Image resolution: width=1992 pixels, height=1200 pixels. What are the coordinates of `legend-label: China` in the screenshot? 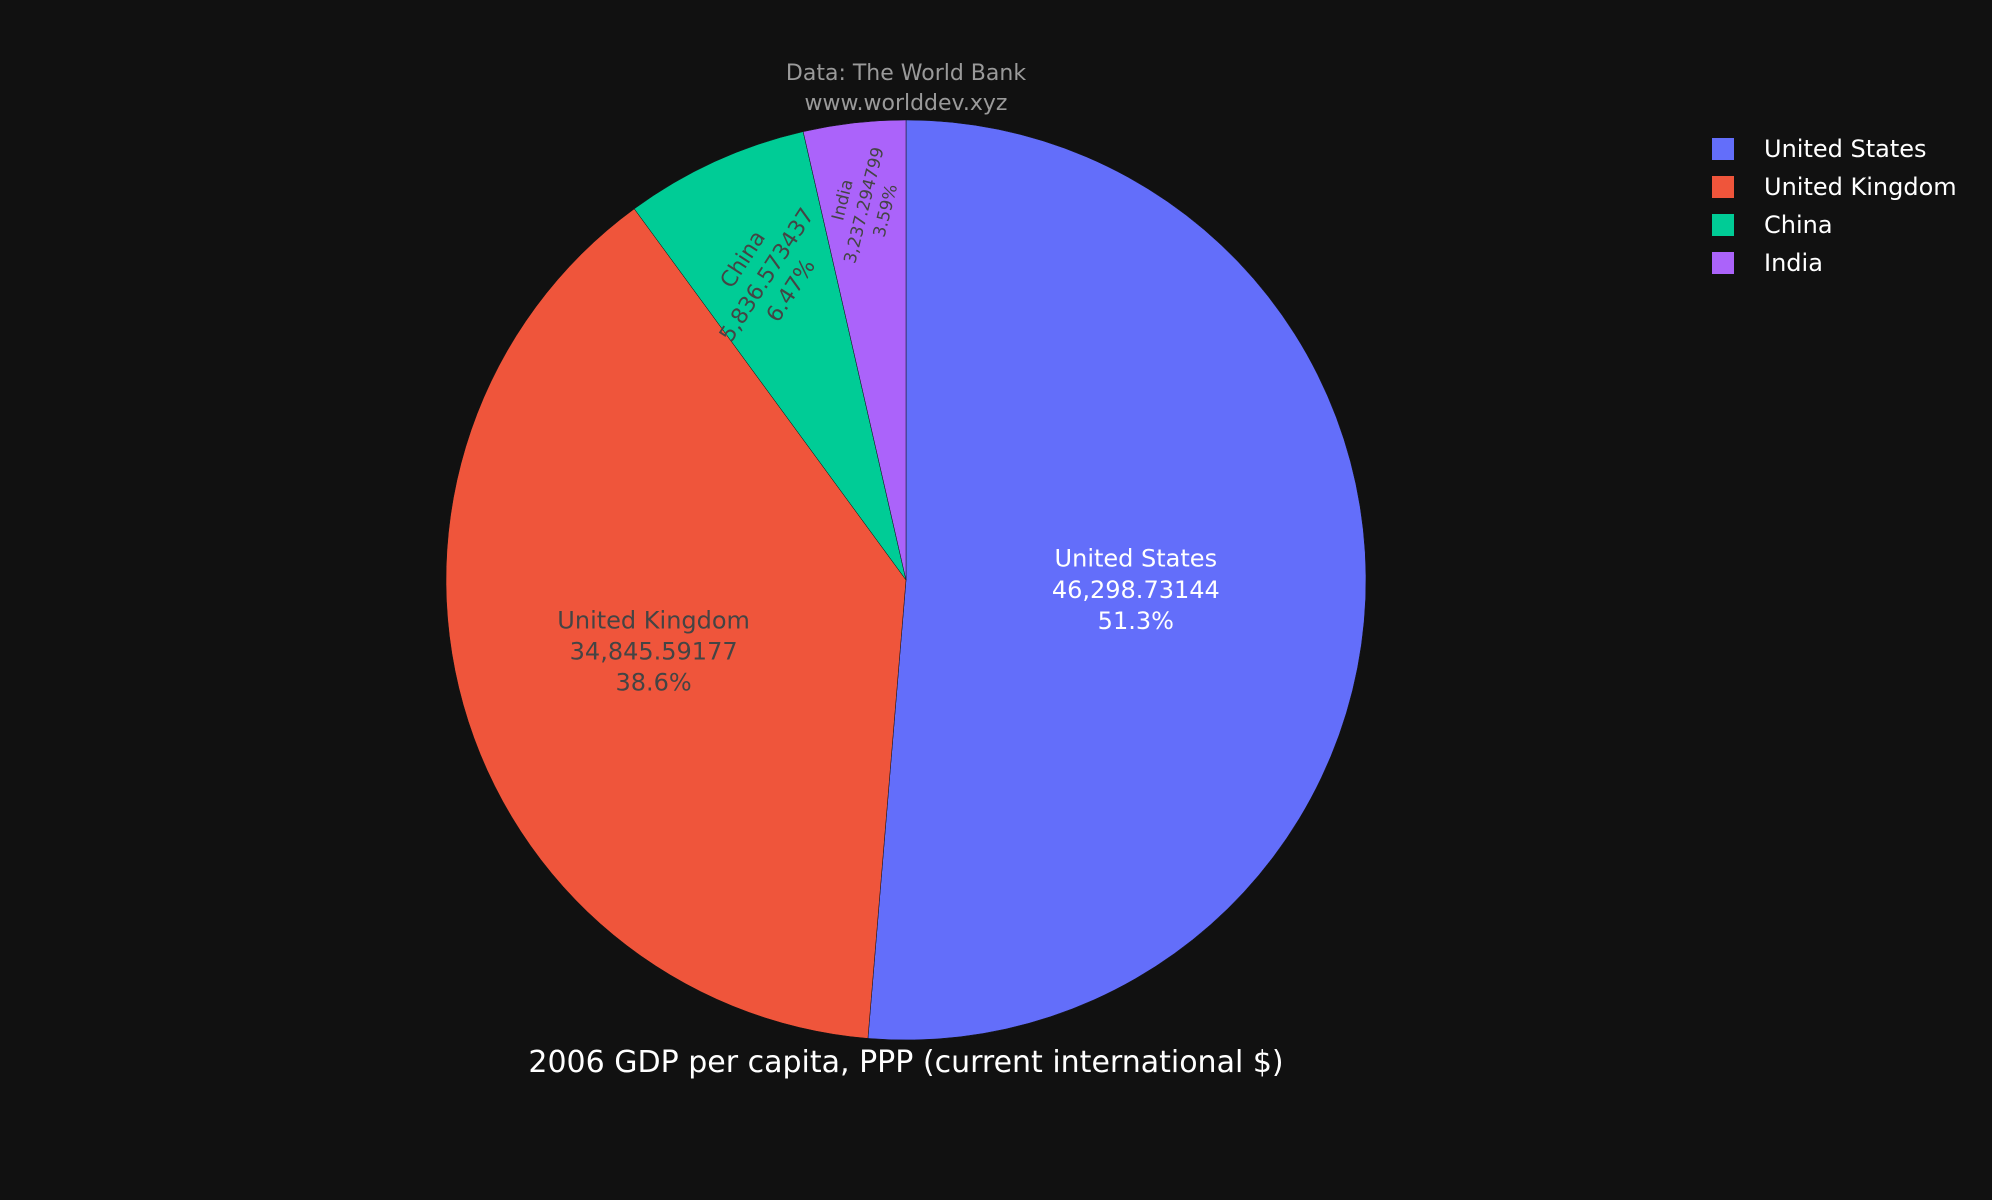 It's located at (1798, 225).